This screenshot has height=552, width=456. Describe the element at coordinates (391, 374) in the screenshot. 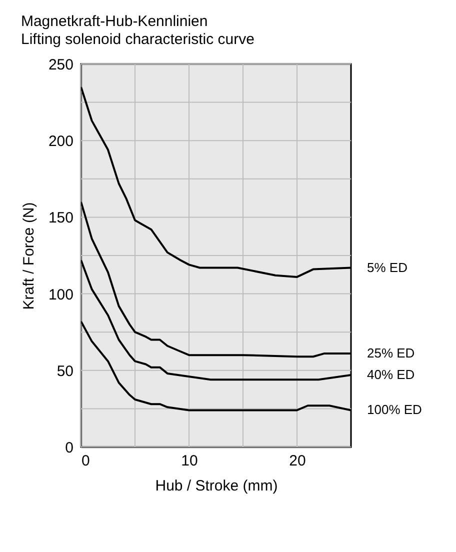

I see `series-label: 40% ED` at that location.